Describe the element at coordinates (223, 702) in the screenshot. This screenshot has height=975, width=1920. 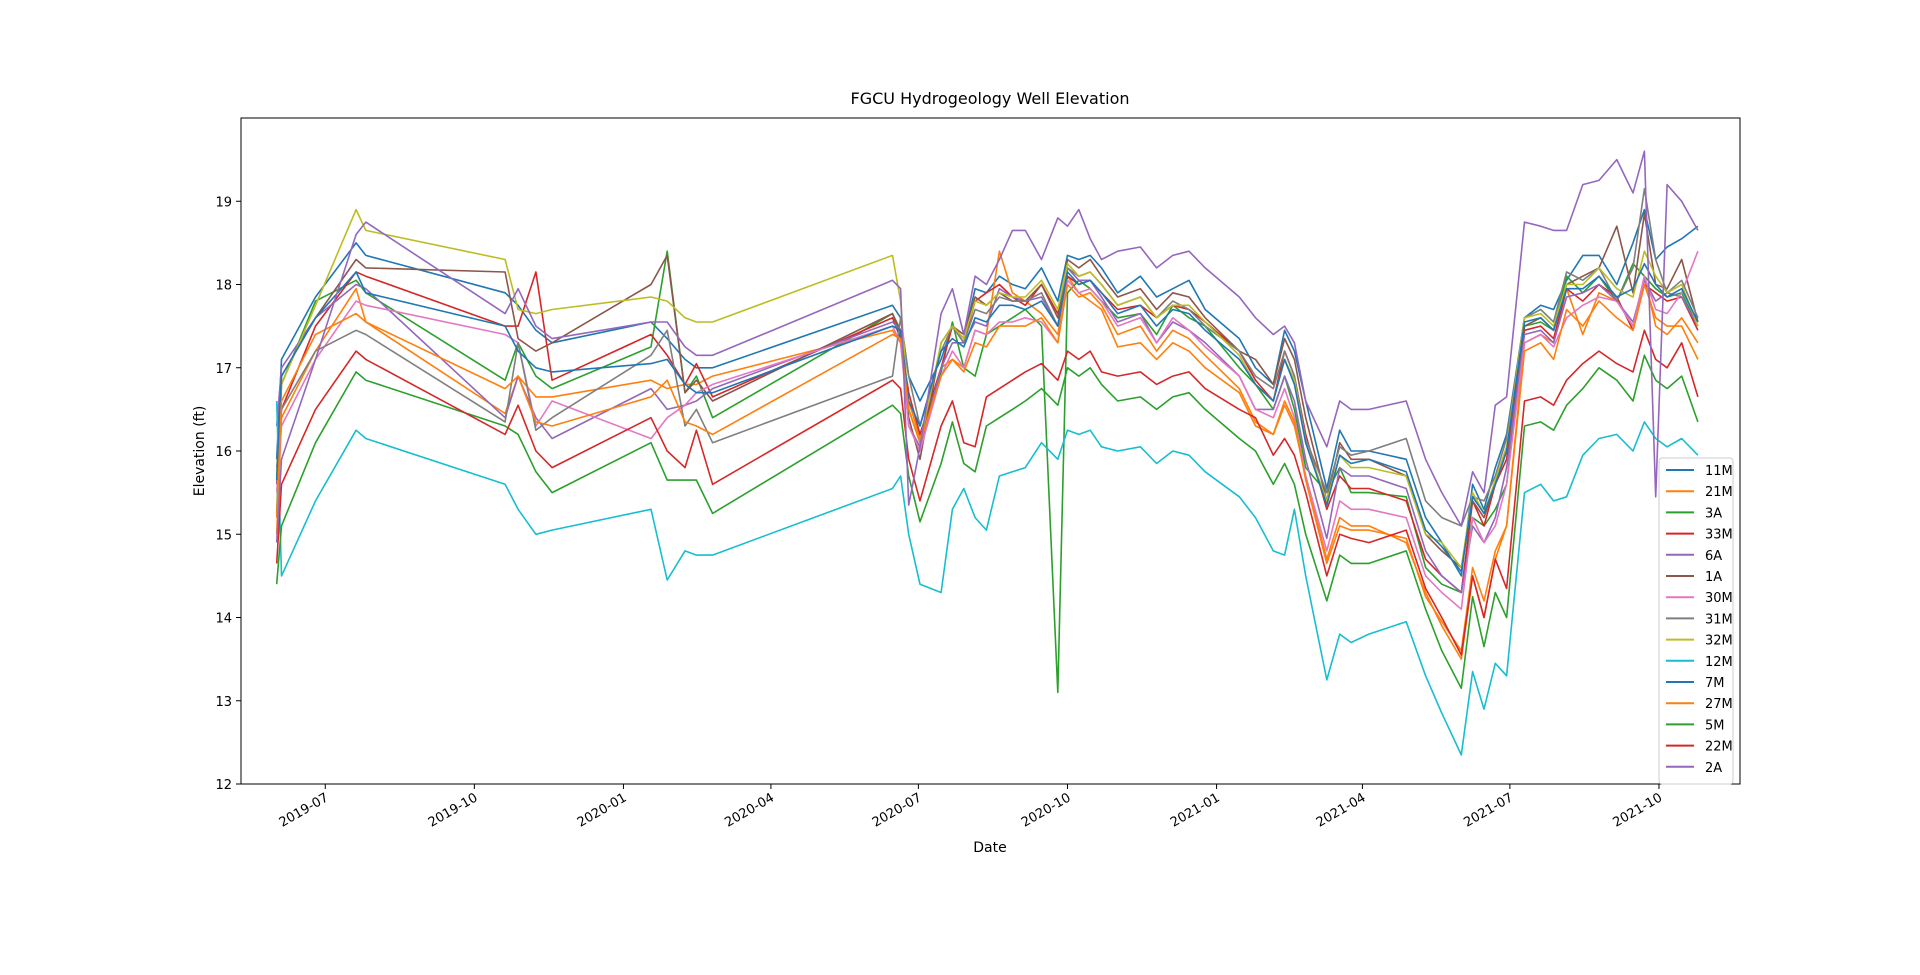
I see `y-tick-label: 13` at that location.